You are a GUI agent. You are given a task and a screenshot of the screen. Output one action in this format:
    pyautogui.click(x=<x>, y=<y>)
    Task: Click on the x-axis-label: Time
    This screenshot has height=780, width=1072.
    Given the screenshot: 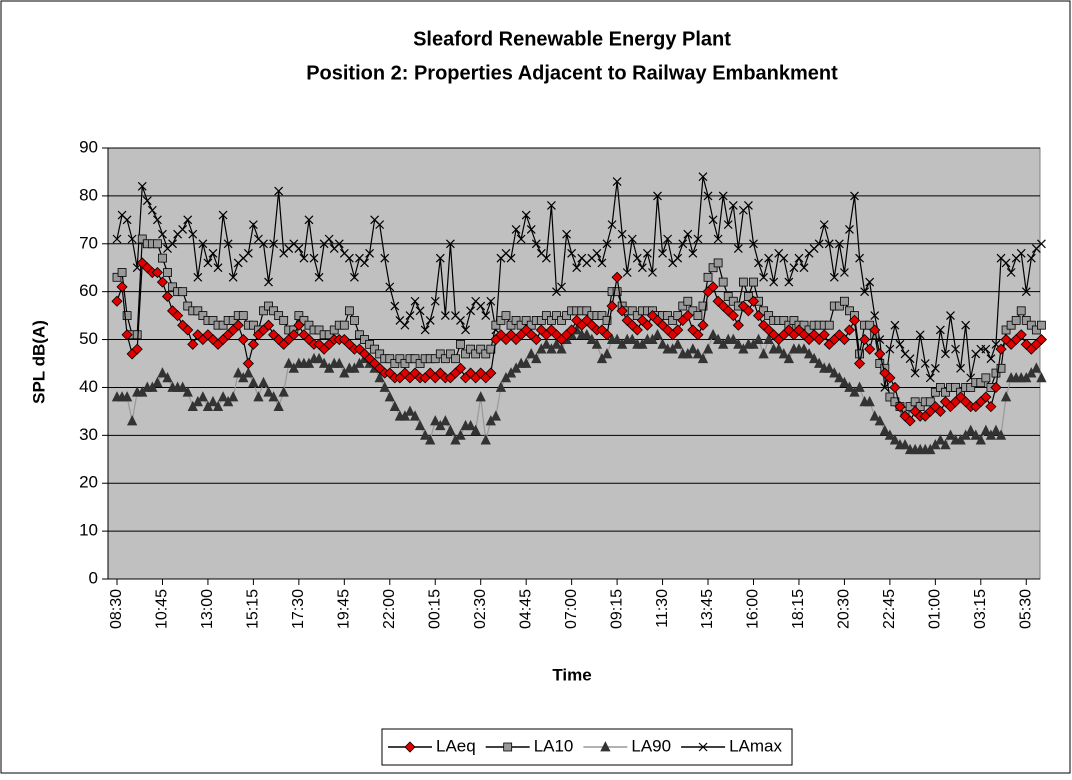 What is the action you would take?
    pyautogui.click(x=571, y=674)
    